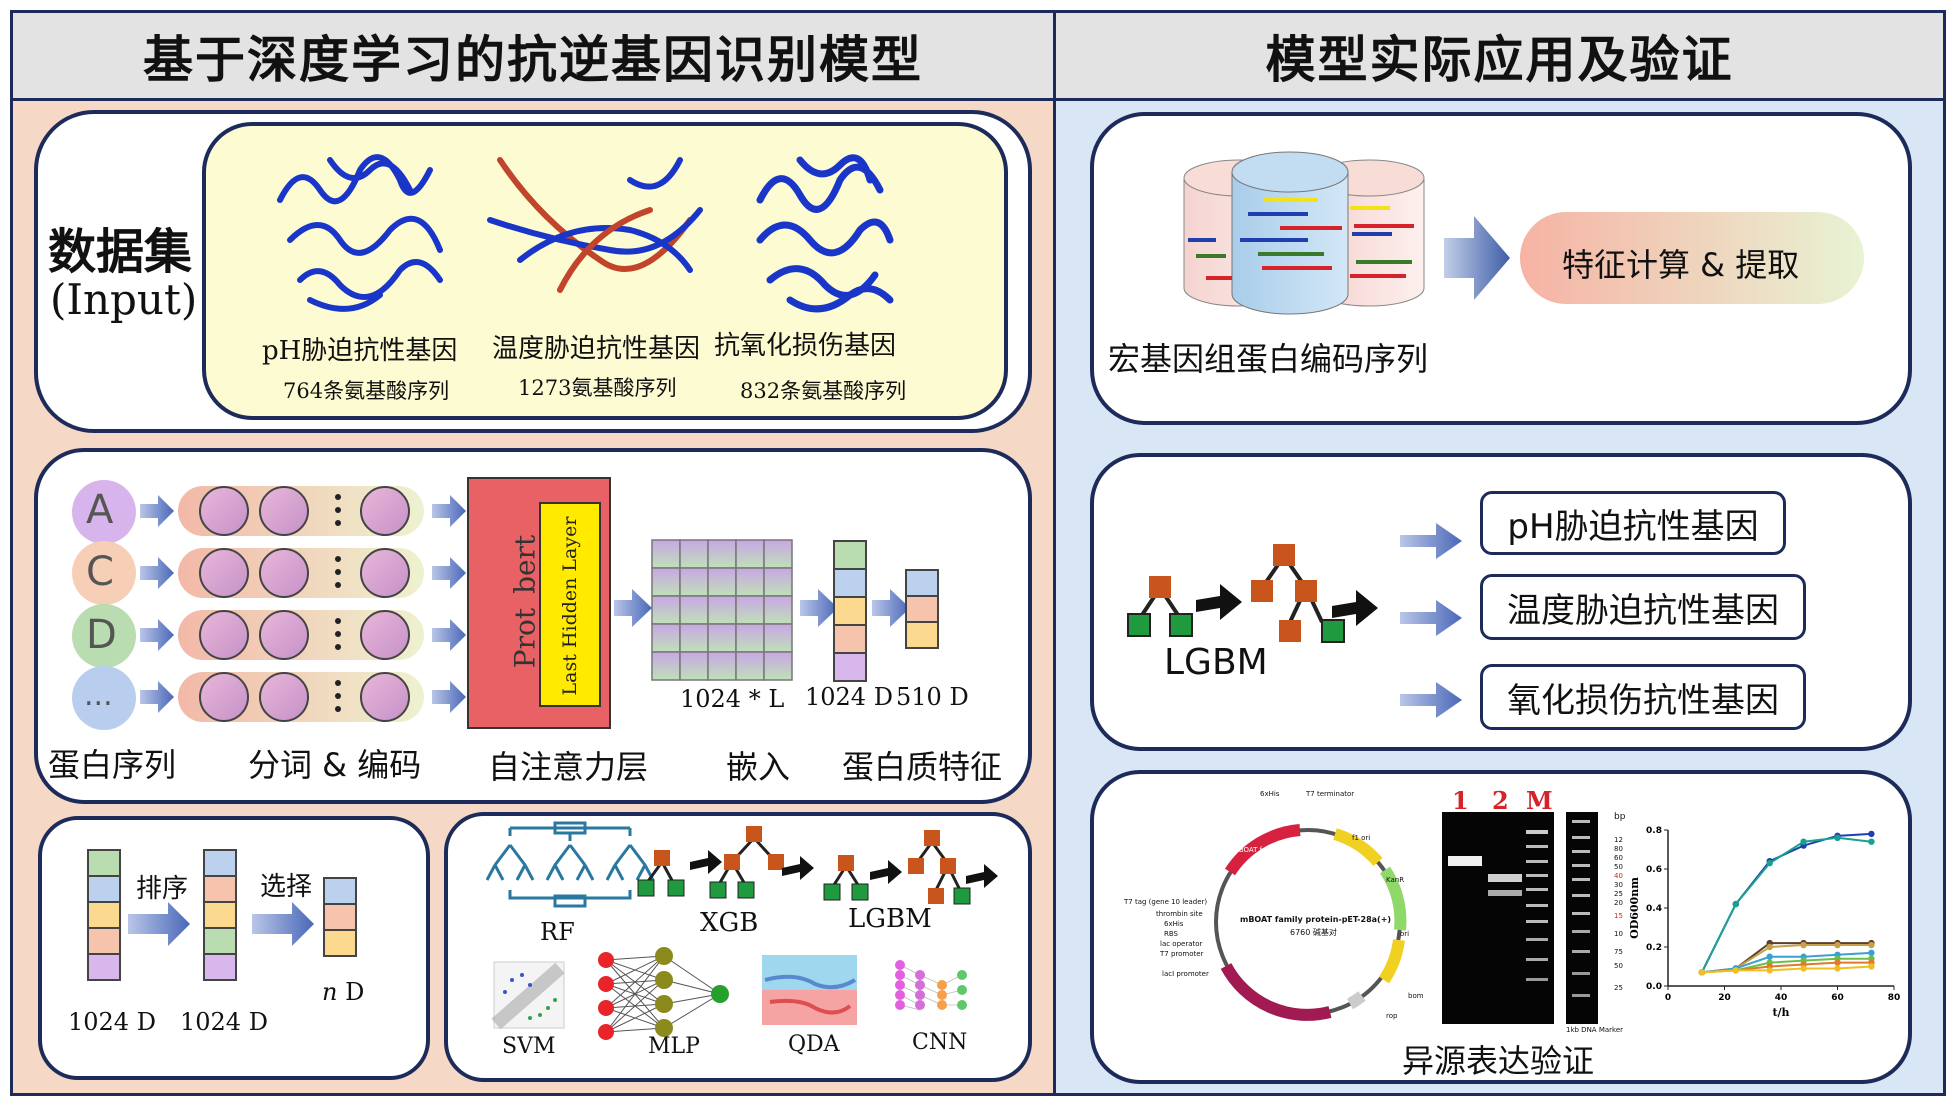 This screenshot has width=1950, height=1102. What do you see at coordinates (758, 767) in the screenshot?
I see `stage-label-embed: 嵌入` at bounding box center [758, 767].